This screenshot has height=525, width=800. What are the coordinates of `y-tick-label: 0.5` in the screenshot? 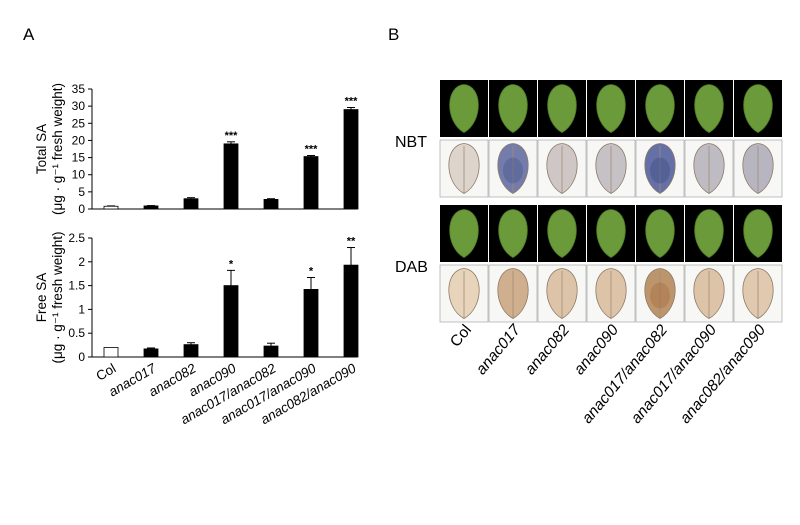 It's located at (76, 333).